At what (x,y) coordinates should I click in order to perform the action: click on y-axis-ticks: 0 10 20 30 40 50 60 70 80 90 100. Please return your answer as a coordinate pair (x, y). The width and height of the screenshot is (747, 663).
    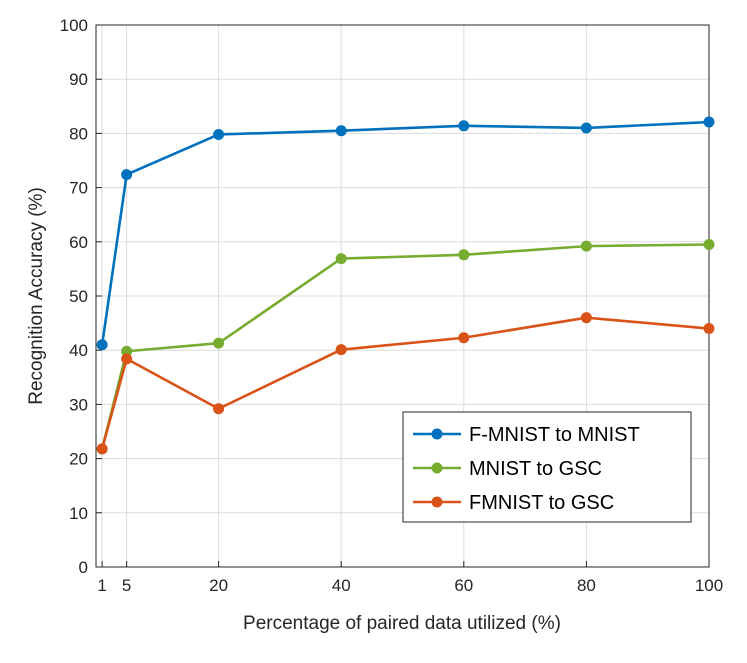
    Looking at the image, I should click on (81, 296).